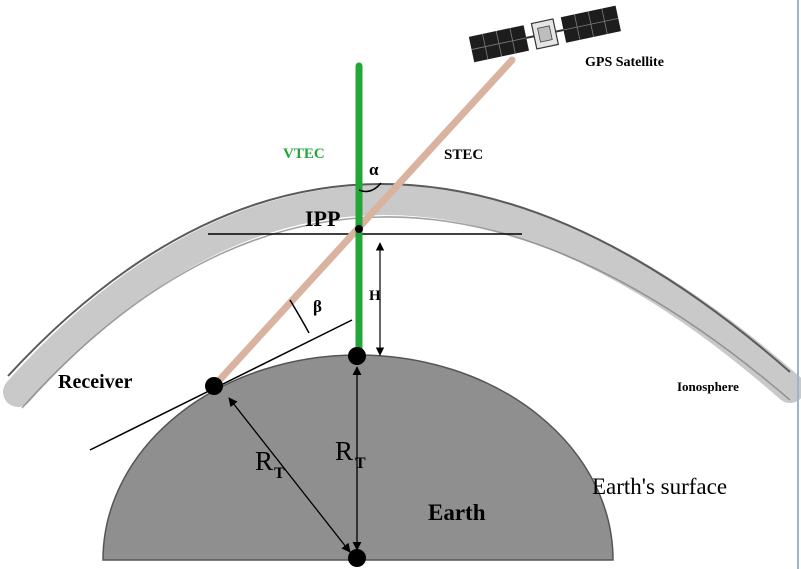  I want to click on ipp-label: IPP, so click(322, 218).